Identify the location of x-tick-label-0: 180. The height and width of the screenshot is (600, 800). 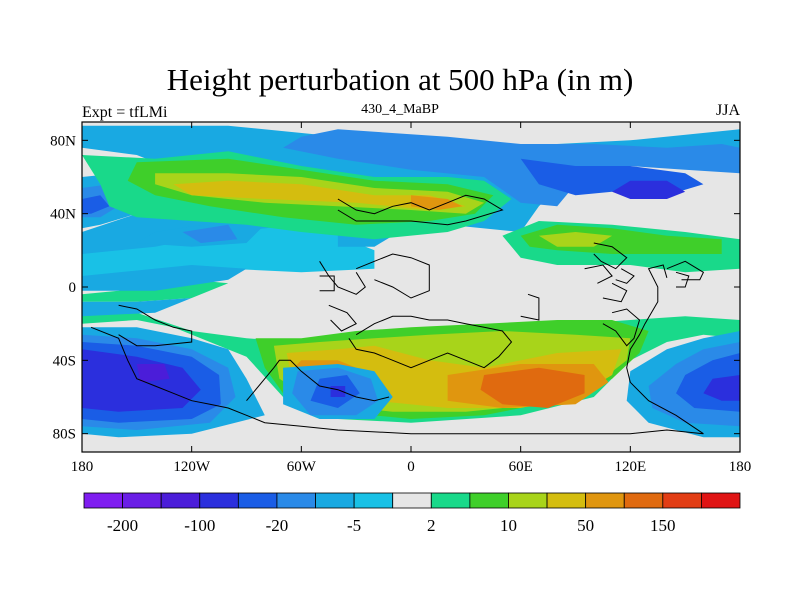
(82, 467).